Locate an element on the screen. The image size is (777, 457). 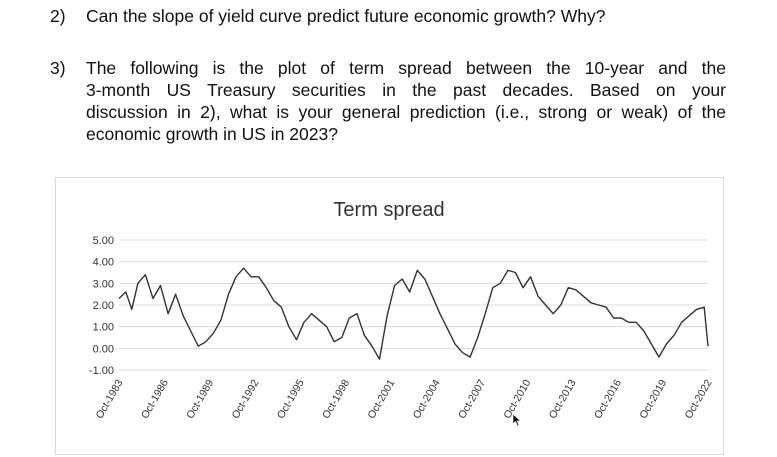
y-tick-label: 0.00 is located at coordinates (103, 349).